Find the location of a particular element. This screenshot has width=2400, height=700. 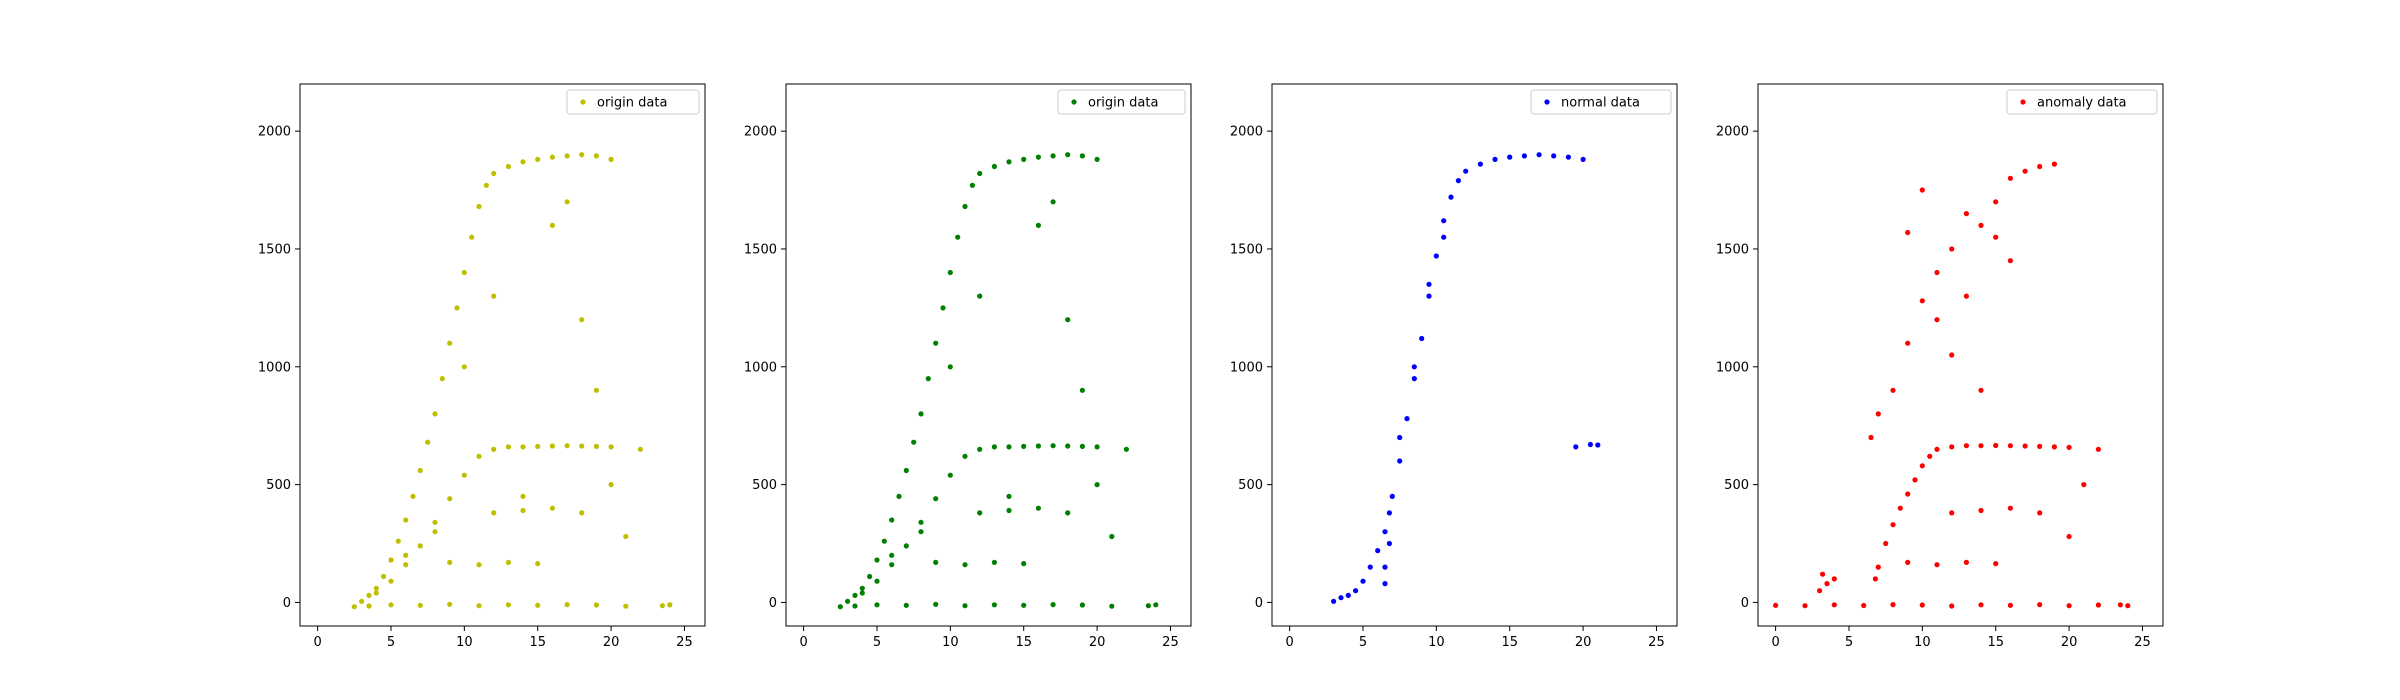

y-tick-label: 1500 is located at coordinates (1246, 249).